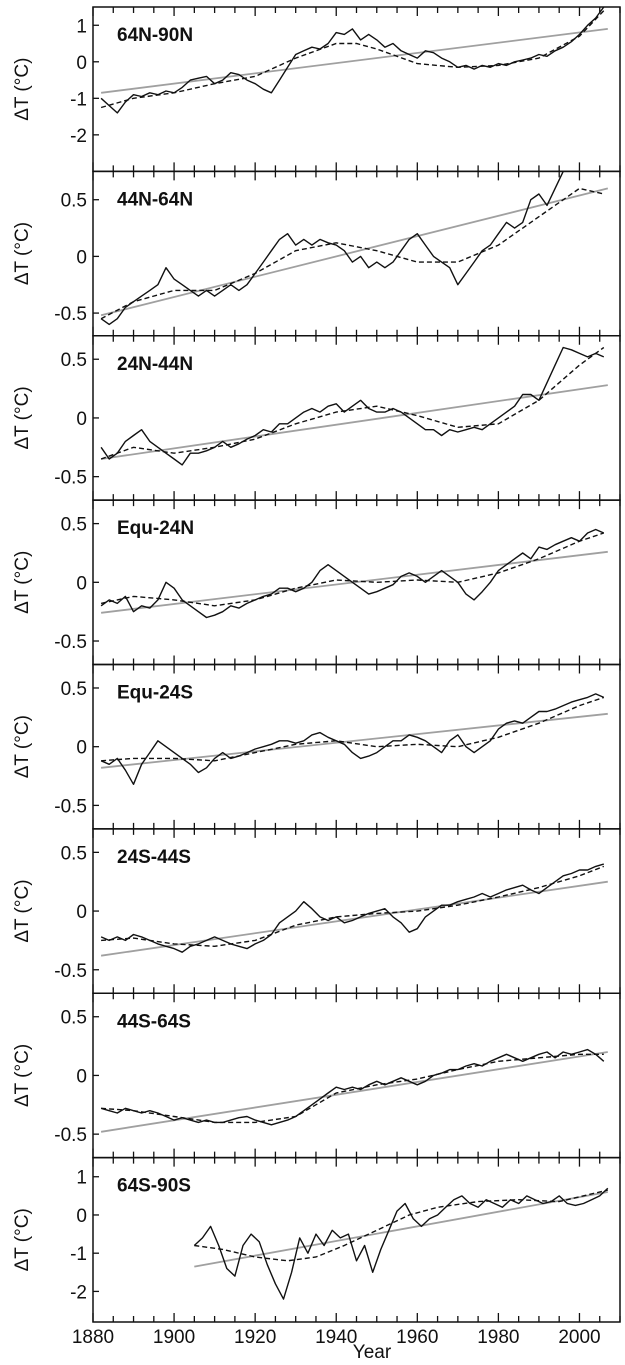  Describe the element at coordinates (155, 364) in the screenshot. I see `panel-label: 24N-44N` at that location.